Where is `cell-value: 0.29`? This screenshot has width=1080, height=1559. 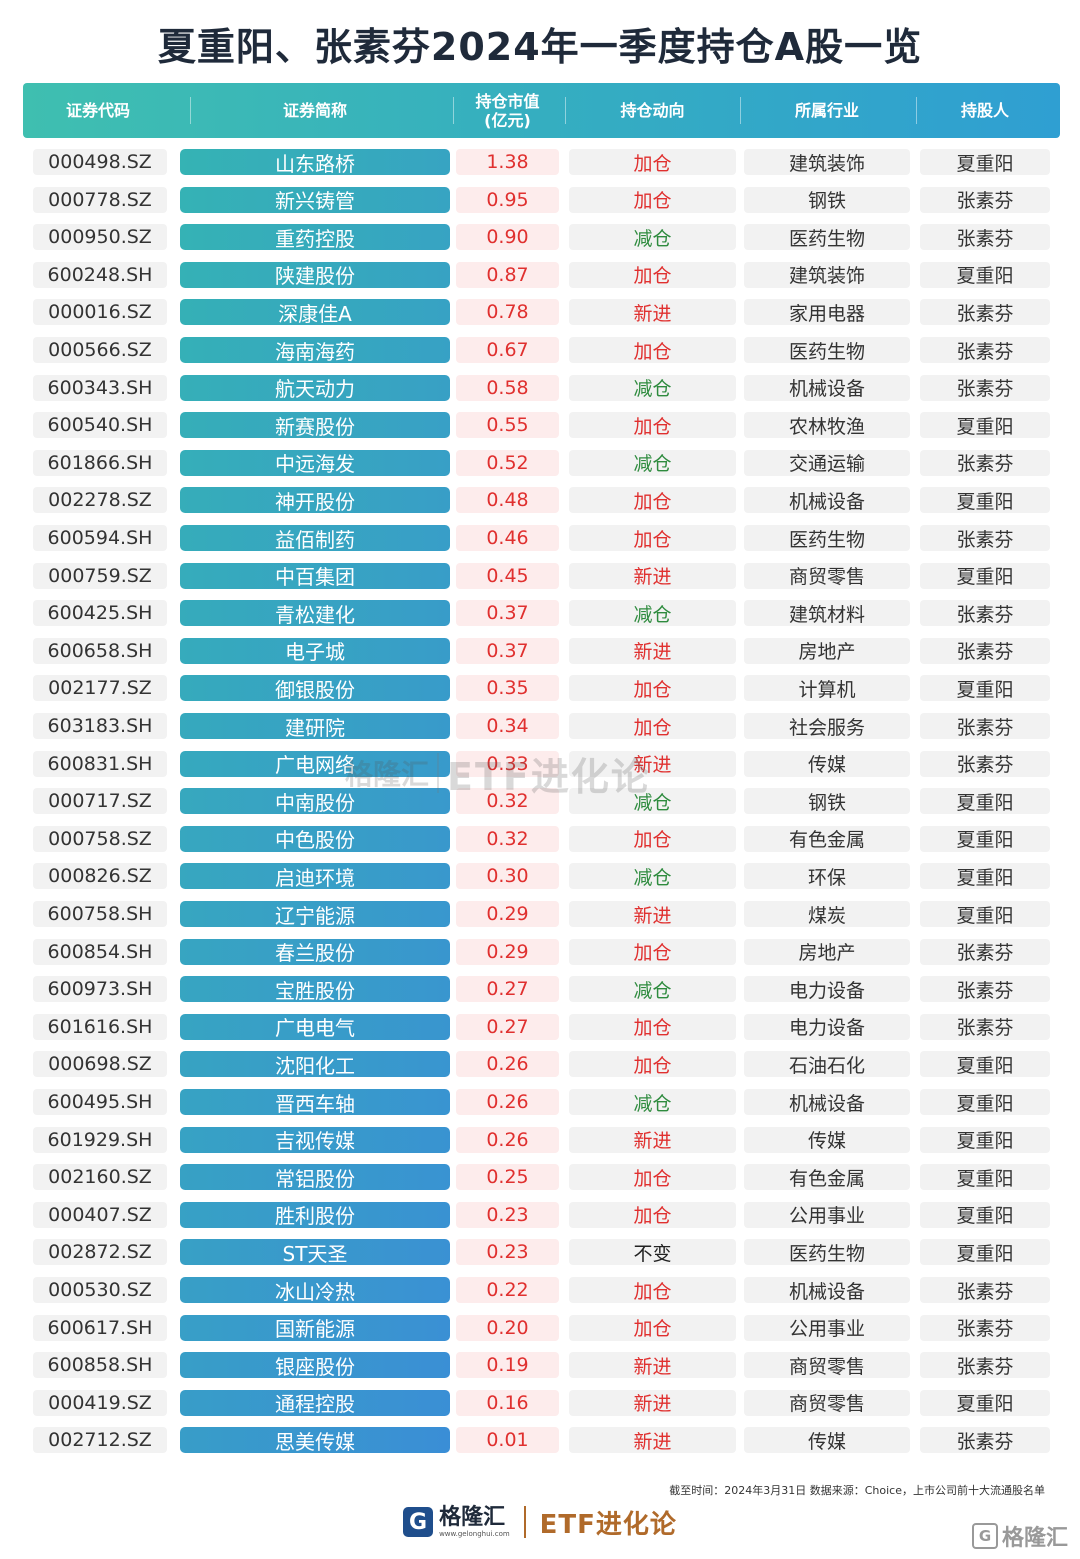 cell-value: 0.29 is located at coordinates (507, 951).